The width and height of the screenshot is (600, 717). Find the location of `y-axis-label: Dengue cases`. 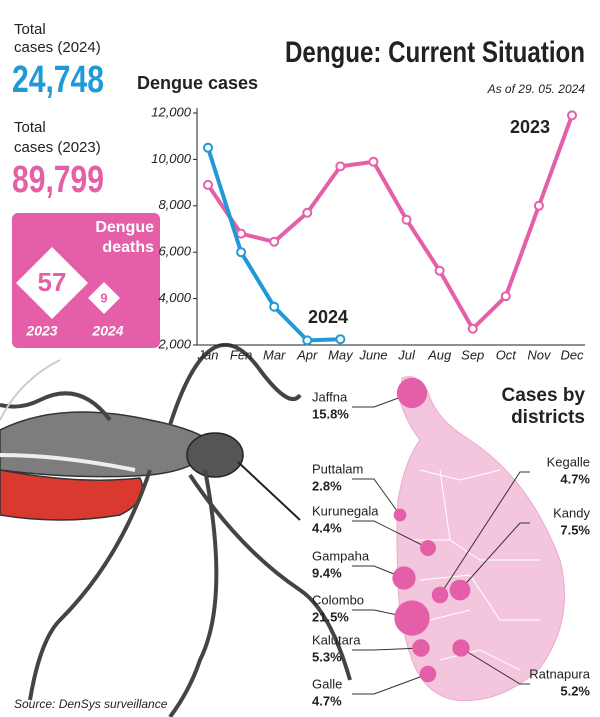

y-axis-label: Dengue cases is located at coordinates (197, 83).